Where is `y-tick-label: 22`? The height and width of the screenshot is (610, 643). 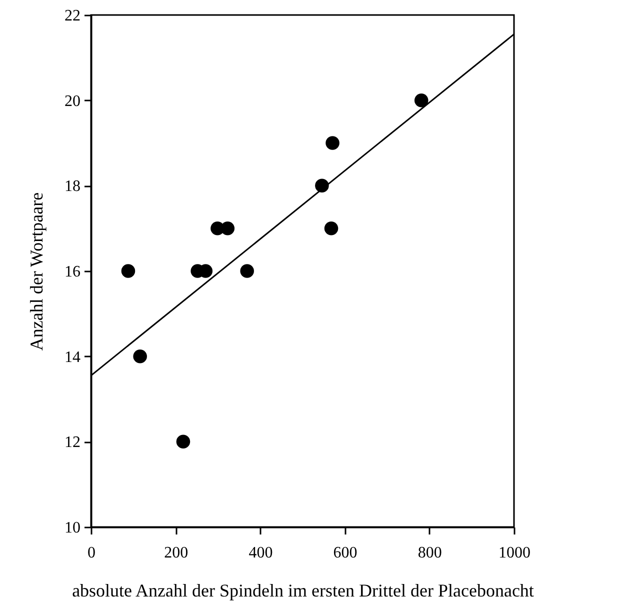
y-tick-label: 22 is located at coordinates (72, 16).